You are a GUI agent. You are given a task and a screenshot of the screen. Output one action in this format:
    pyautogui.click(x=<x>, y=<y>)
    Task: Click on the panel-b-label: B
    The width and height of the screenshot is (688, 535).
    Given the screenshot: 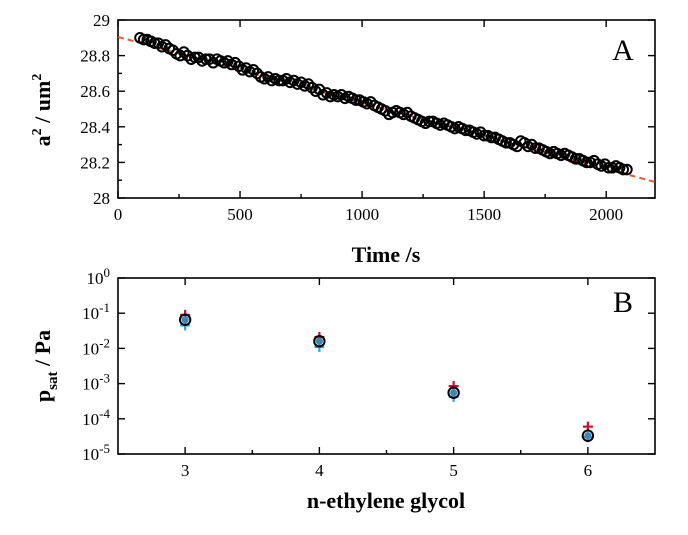 What is the action you would take?
    pyautogui.click(x=623, y=302)
    